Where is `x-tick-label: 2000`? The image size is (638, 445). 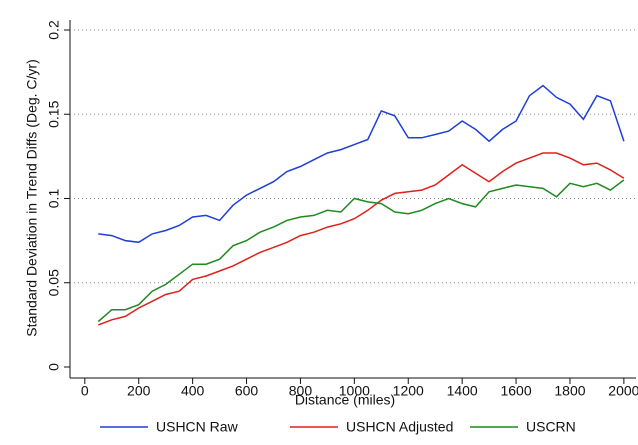 x-tick-label: 2000 is located at coordinates (623, 391).